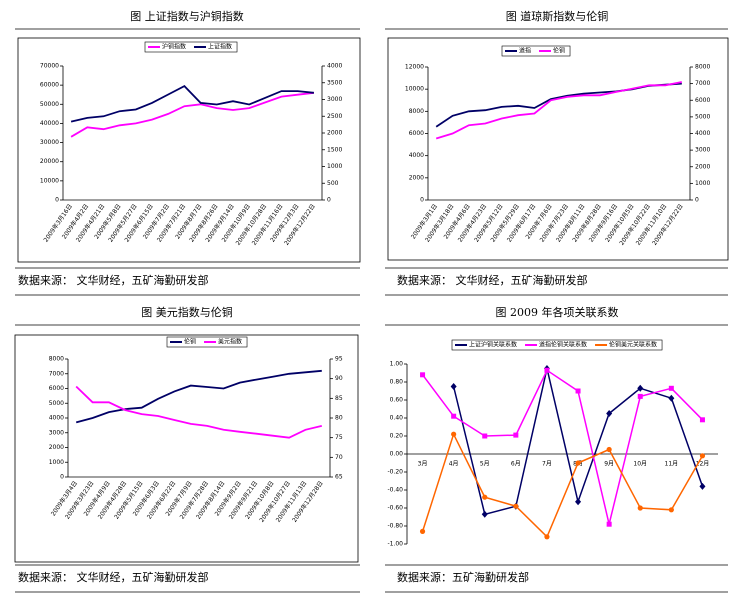 The height and width of the screenshot is (600, 737). Describe the element at coordinates (416, 155) in the screenshot. I see `y-tick-label: 4000` at that location.